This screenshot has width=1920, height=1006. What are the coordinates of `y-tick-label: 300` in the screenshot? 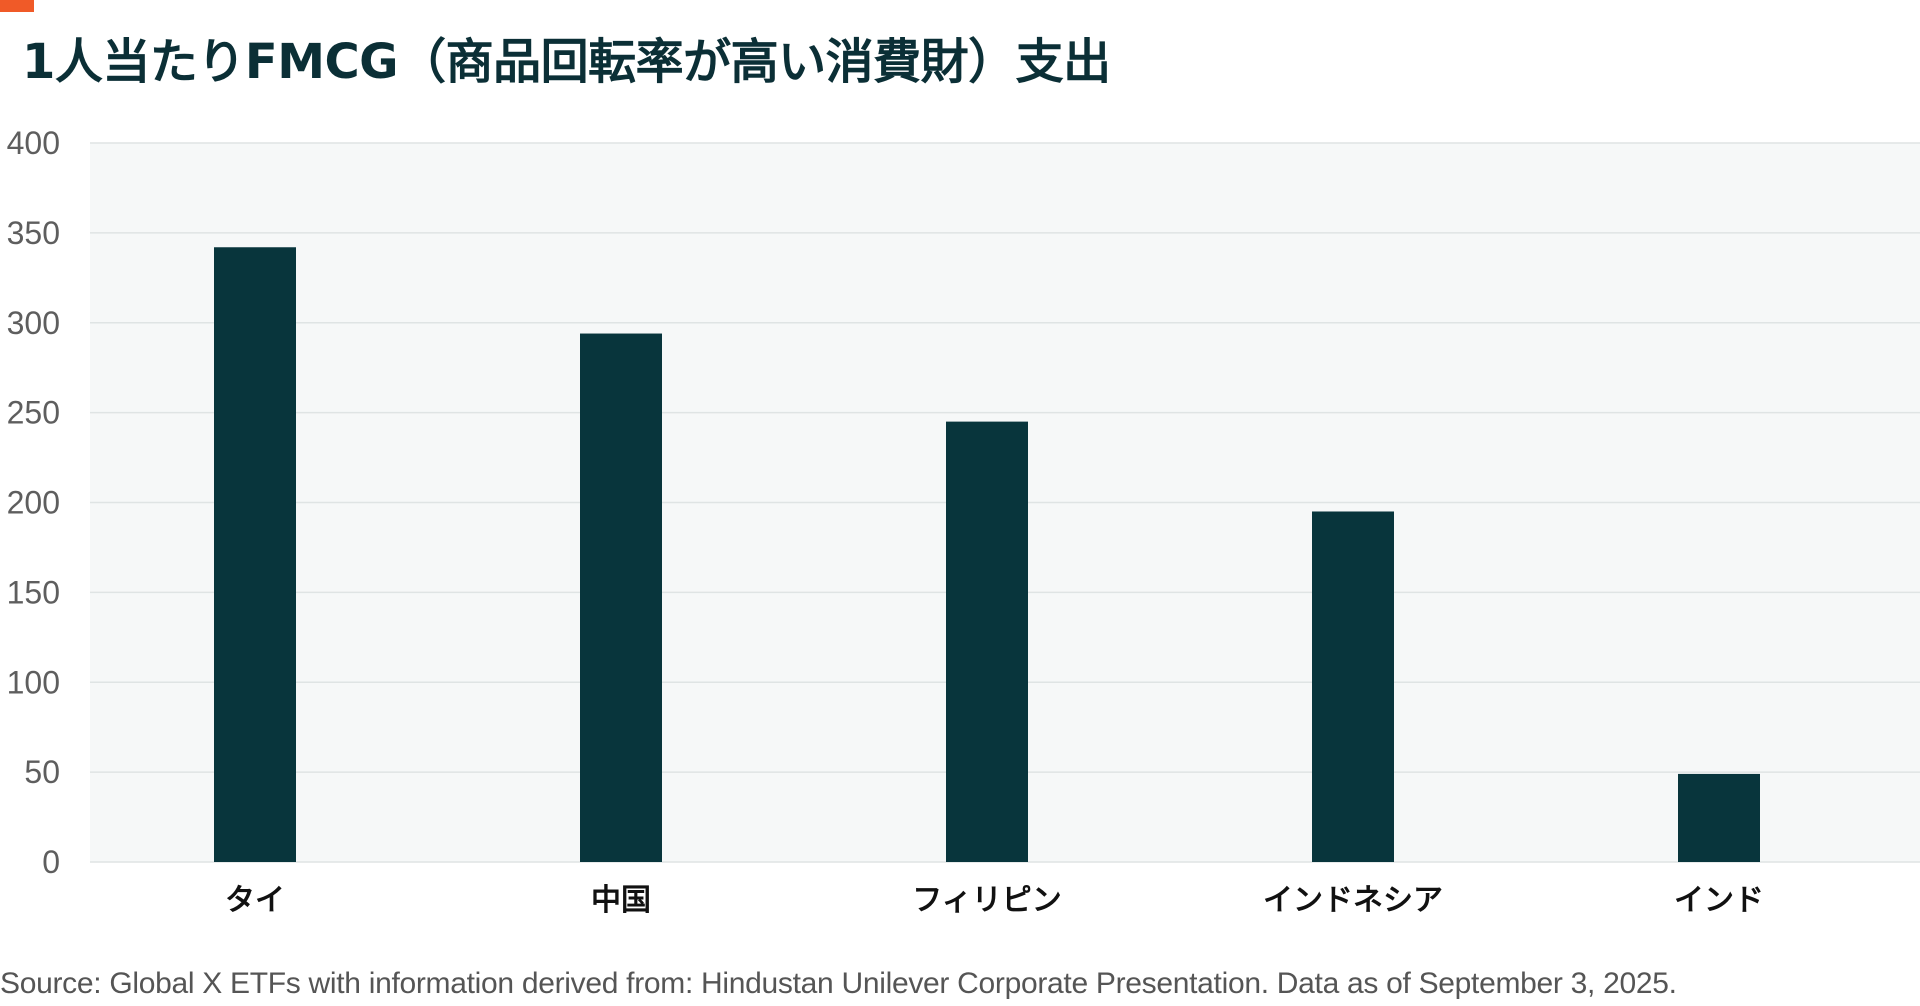 It's located at (33, 323).